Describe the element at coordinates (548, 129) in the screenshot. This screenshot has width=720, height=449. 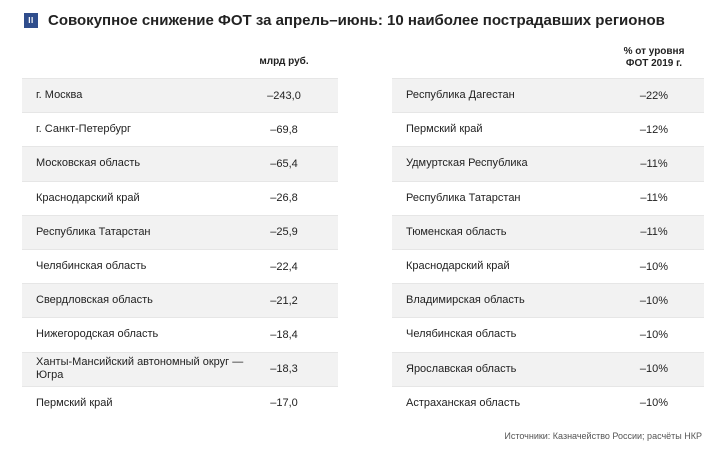
I see `table-row: Пермский край –12%` at that location.